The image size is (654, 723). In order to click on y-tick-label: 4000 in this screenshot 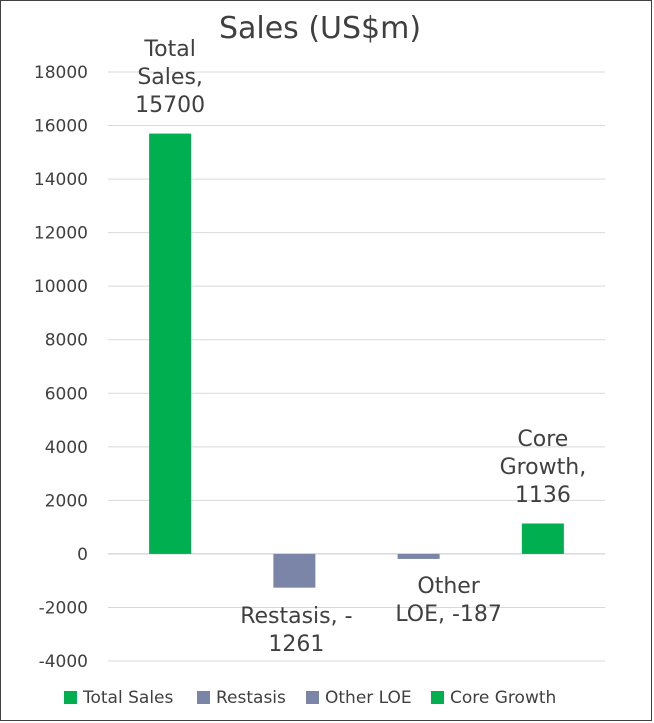, I will do `click(66, 448)`.